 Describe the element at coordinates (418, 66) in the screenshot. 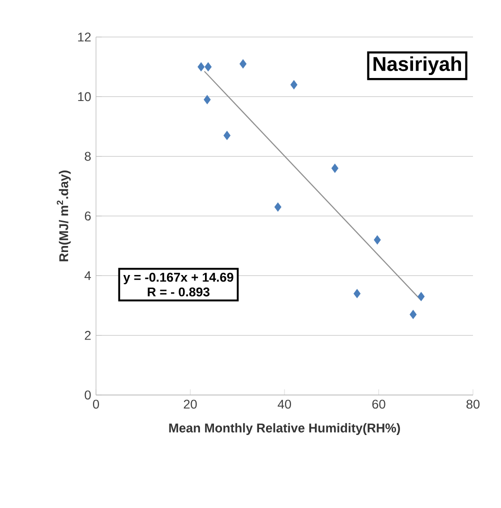

I see `text: Nasiriyah` at that location.